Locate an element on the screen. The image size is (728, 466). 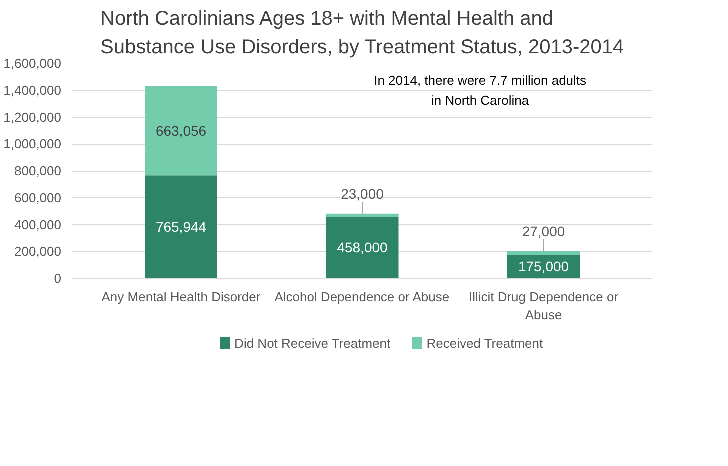
chart-title: North Carolinians Ages 18+ with Mental Health and Substance Use Disorders, by Treatment Status, 2013-2014 is located at coordinates (362, 33).